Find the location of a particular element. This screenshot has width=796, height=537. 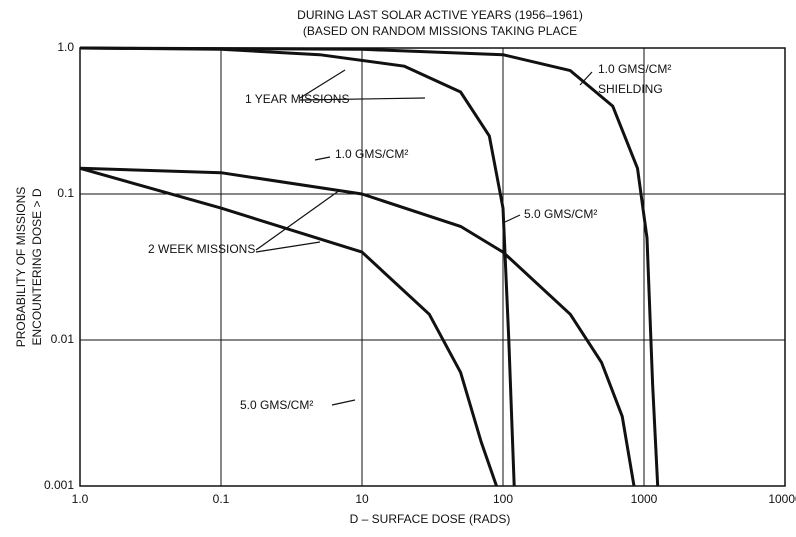

x-tick-label: 1.0 is located at coordinates (80, 499).